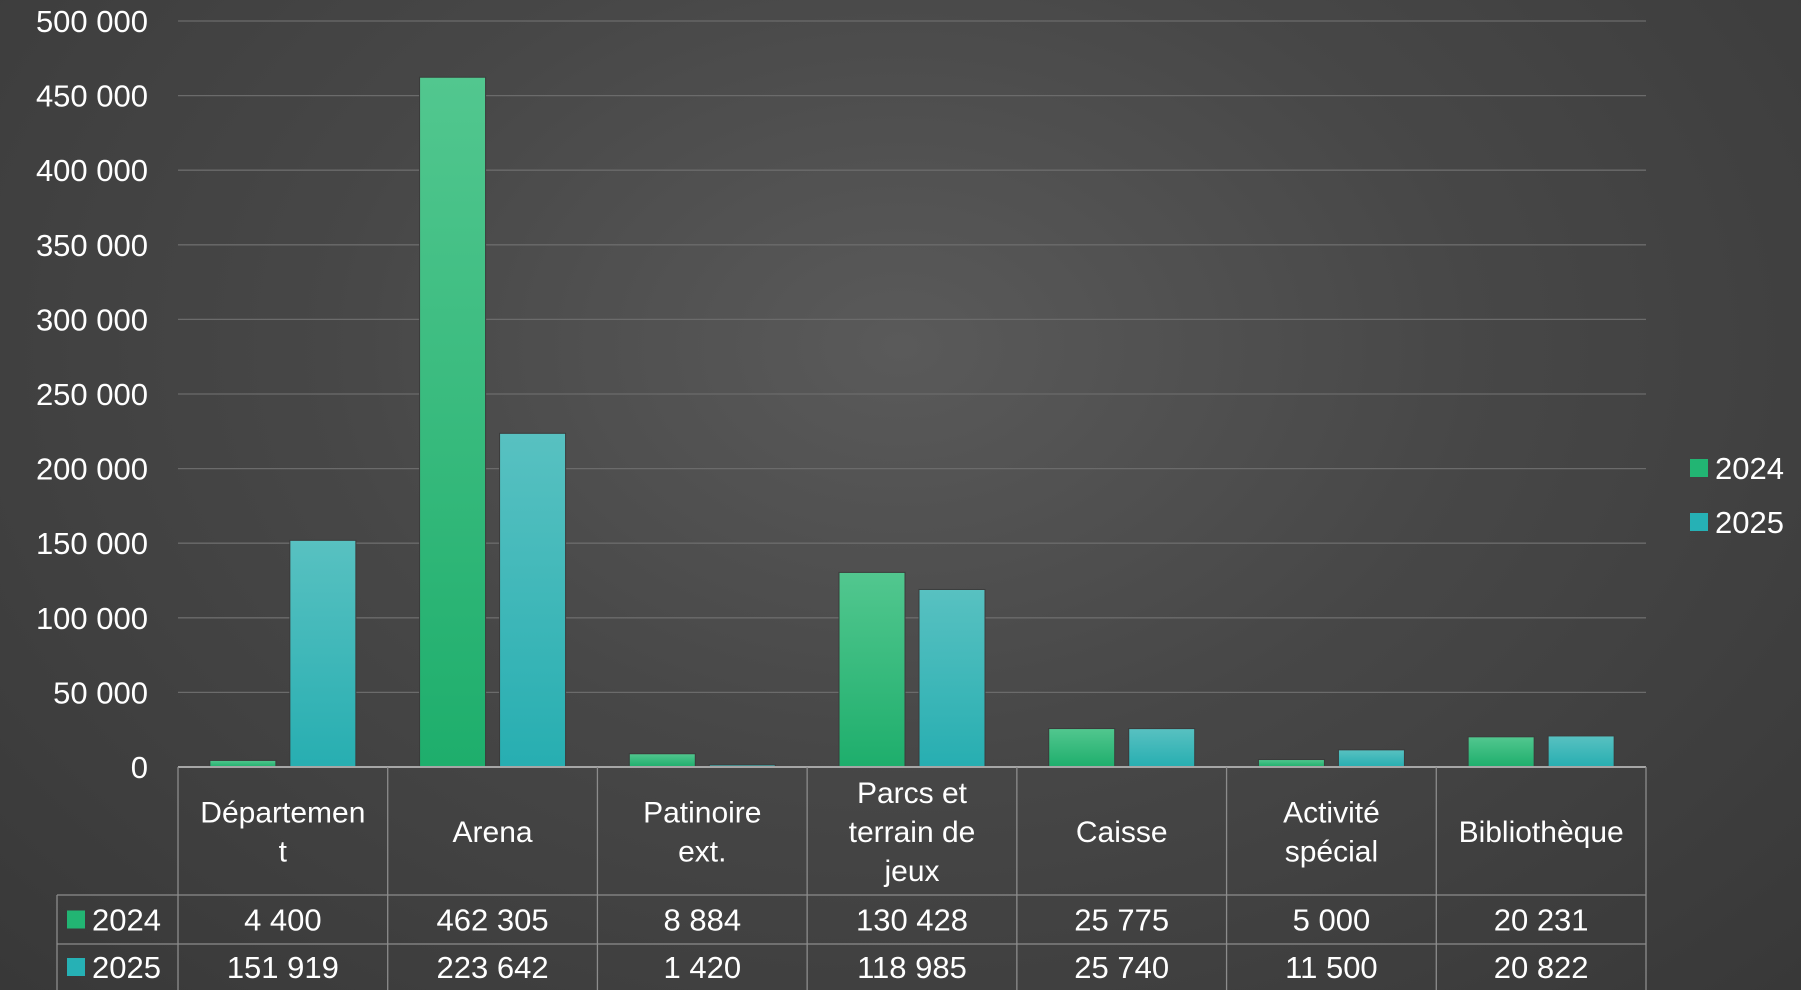 The width and height of the screenshot is (1801, 990). What do you see at coordinates (1541, 920) in the screenshot?
I see `data-label: 20 231` at bounding box center [1541, 920].